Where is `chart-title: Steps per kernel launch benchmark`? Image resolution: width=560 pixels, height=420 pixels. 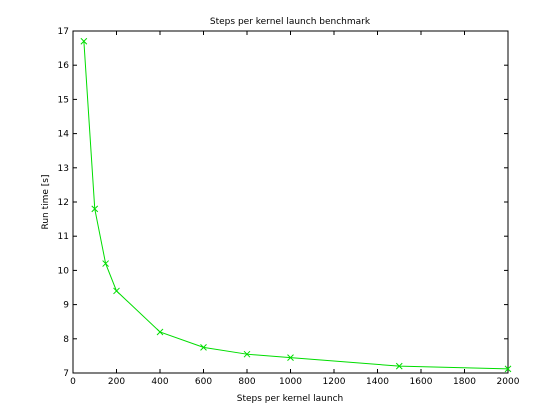 chart-title: Steps per kernel launch benchmark is located at coordinates (290, 22).